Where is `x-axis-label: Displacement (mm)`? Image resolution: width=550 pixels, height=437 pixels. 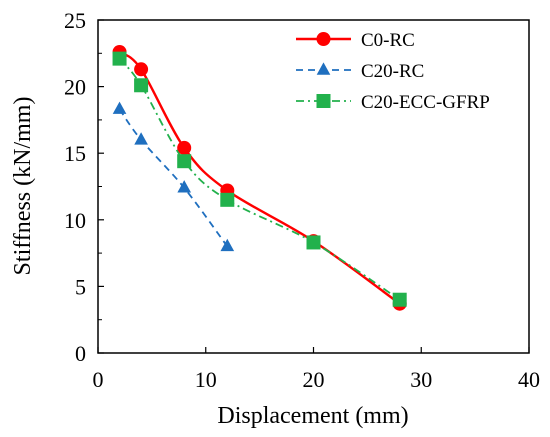
x-axis-label: Displacement (mm) is located at coordinates (312, 416).